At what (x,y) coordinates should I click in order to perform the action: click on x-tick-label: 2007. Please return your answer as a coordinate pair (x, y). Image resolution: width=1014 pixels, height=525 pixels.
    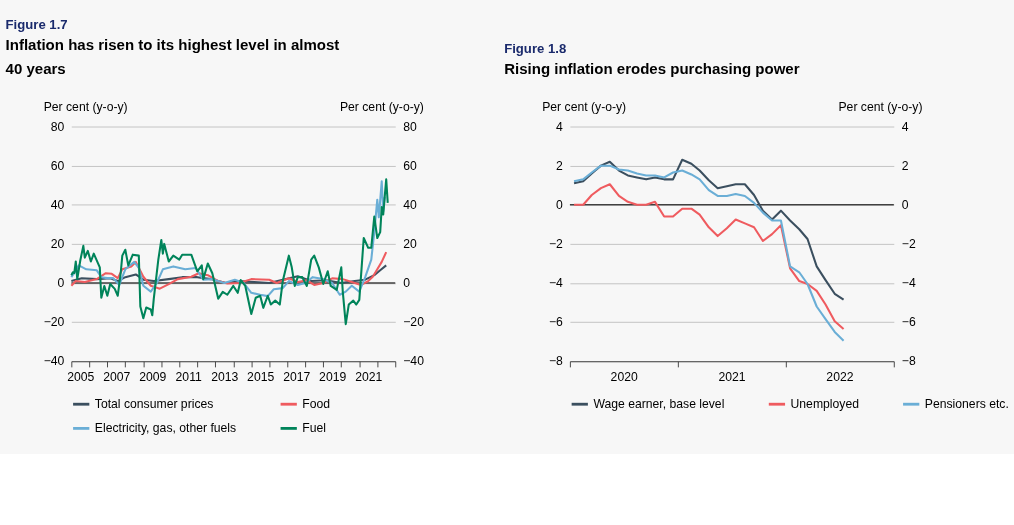
    Looking at the image, I should click on (117, 376).